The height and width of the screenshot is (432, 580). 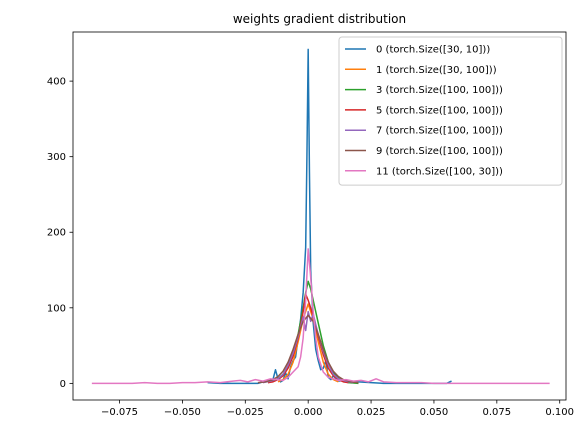 I want to click on x-tick-label: −0.075, so click(x=119, y=412).